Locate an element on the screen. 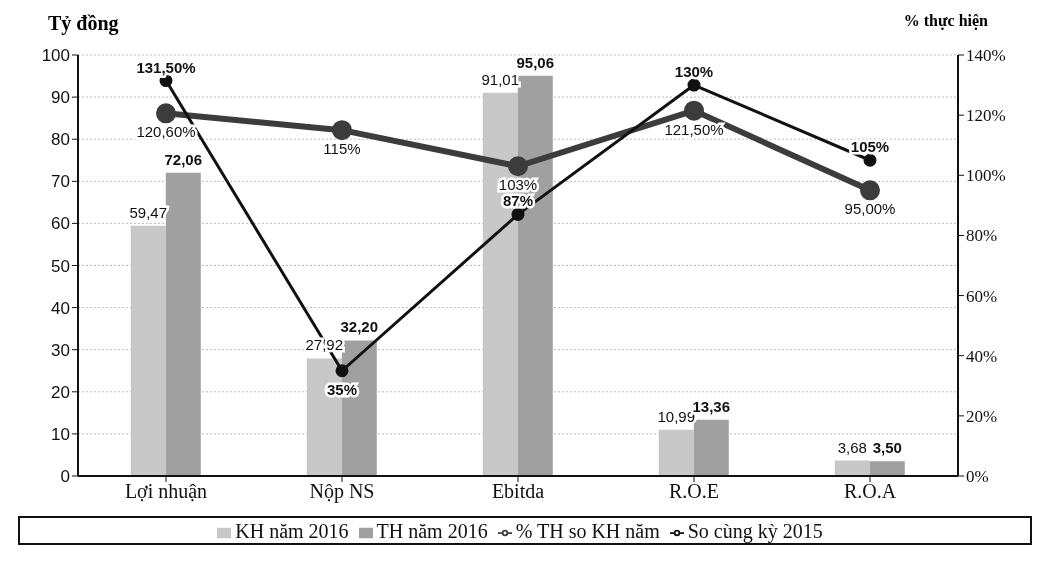 The height and width of the screenshot is (568, 1063). data-label: 13,36 is located at coordinates (711, 406).